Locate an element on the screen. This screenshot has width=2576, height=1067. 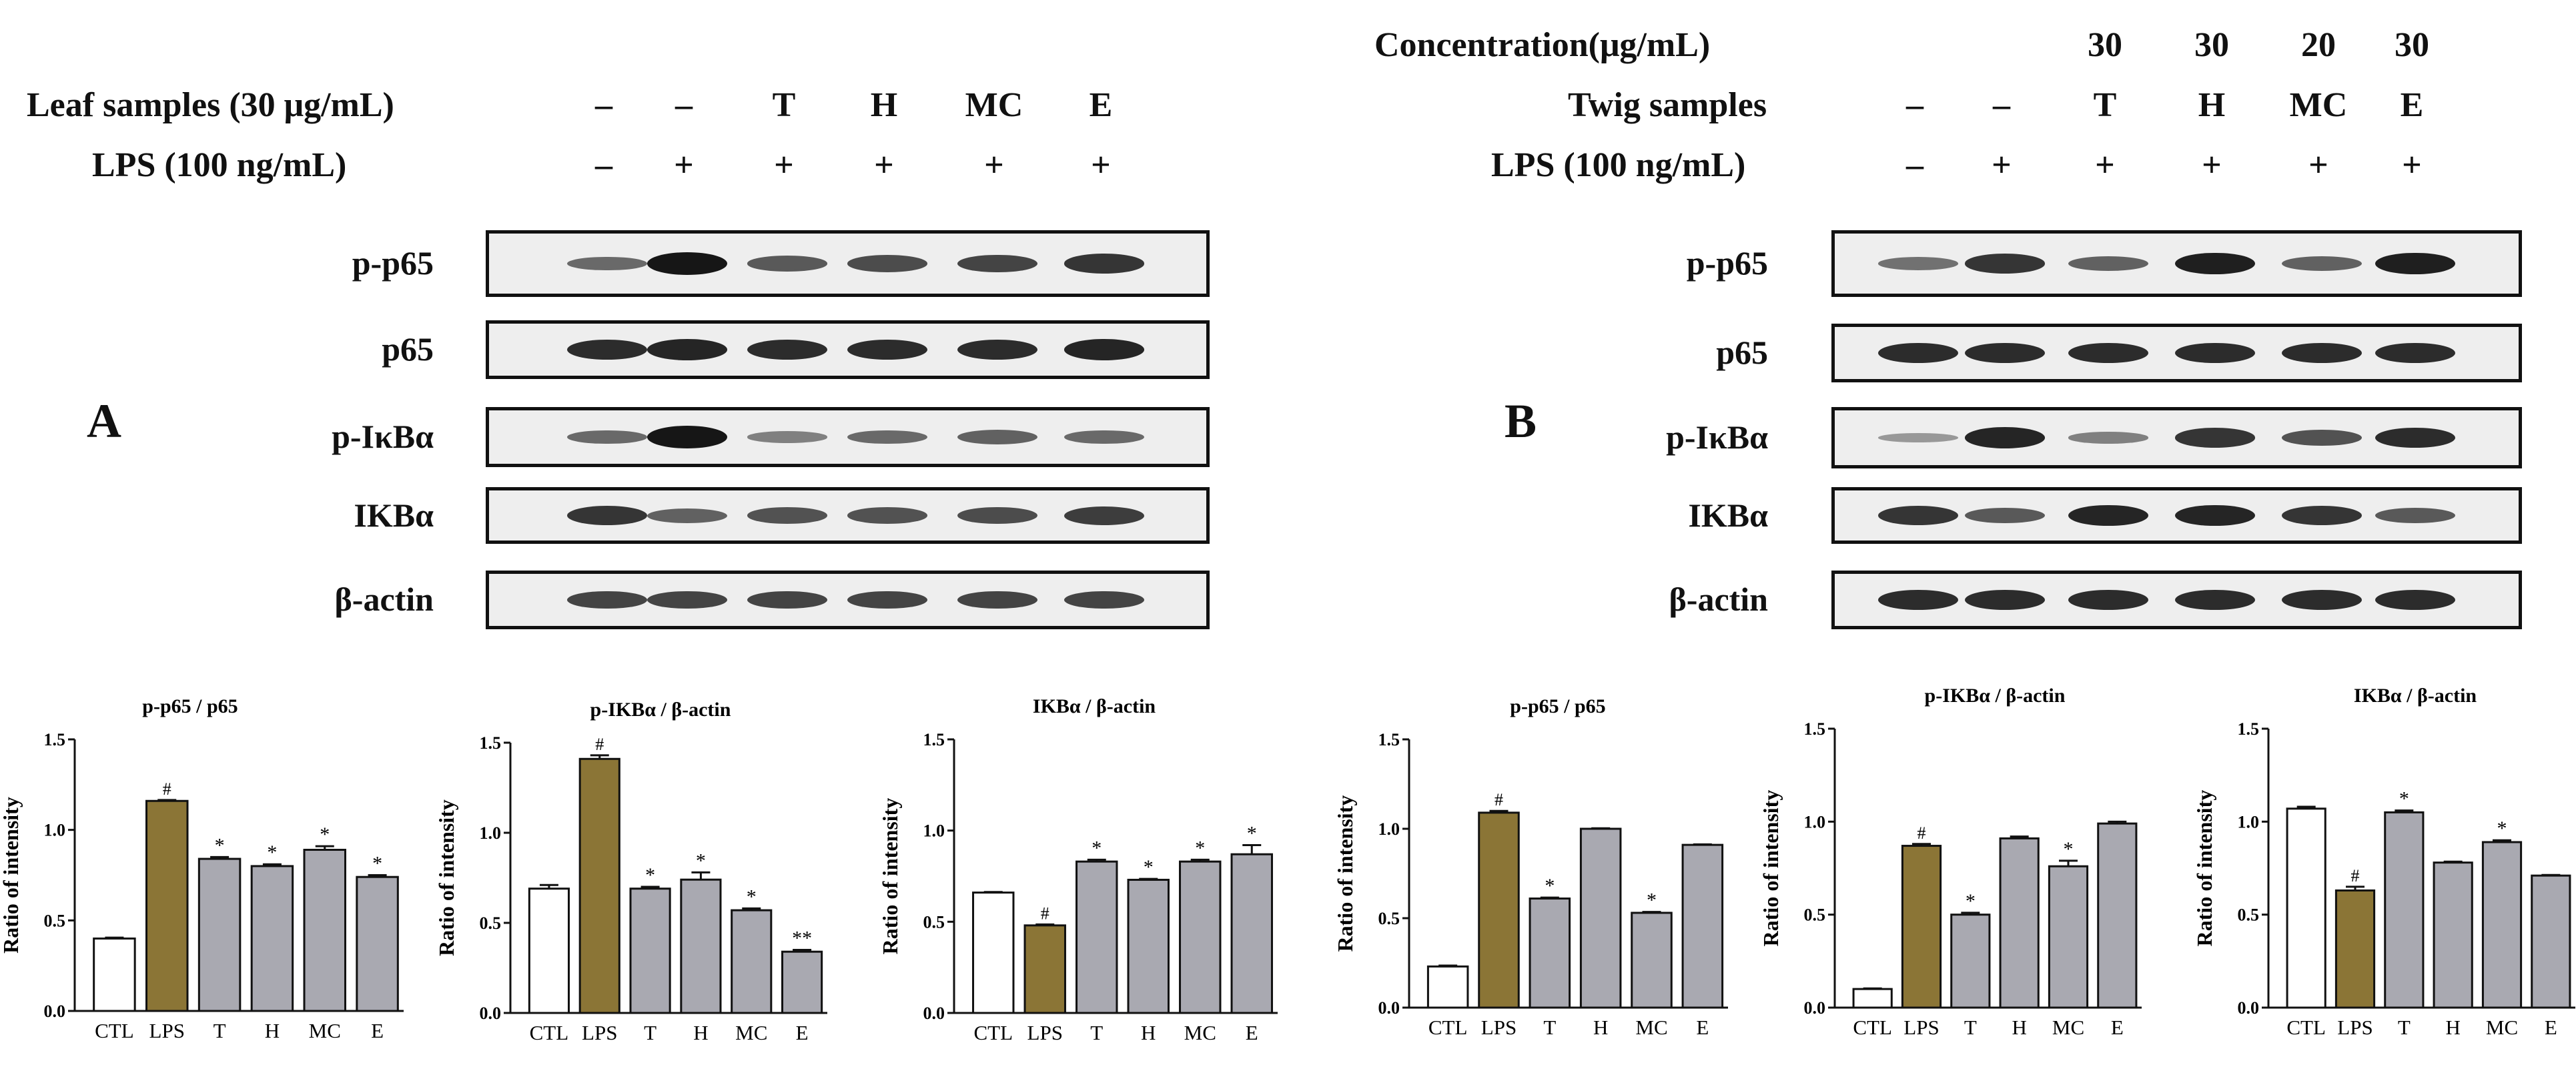
blot-row-label: IKBα is located at coordinates (1728, 515).